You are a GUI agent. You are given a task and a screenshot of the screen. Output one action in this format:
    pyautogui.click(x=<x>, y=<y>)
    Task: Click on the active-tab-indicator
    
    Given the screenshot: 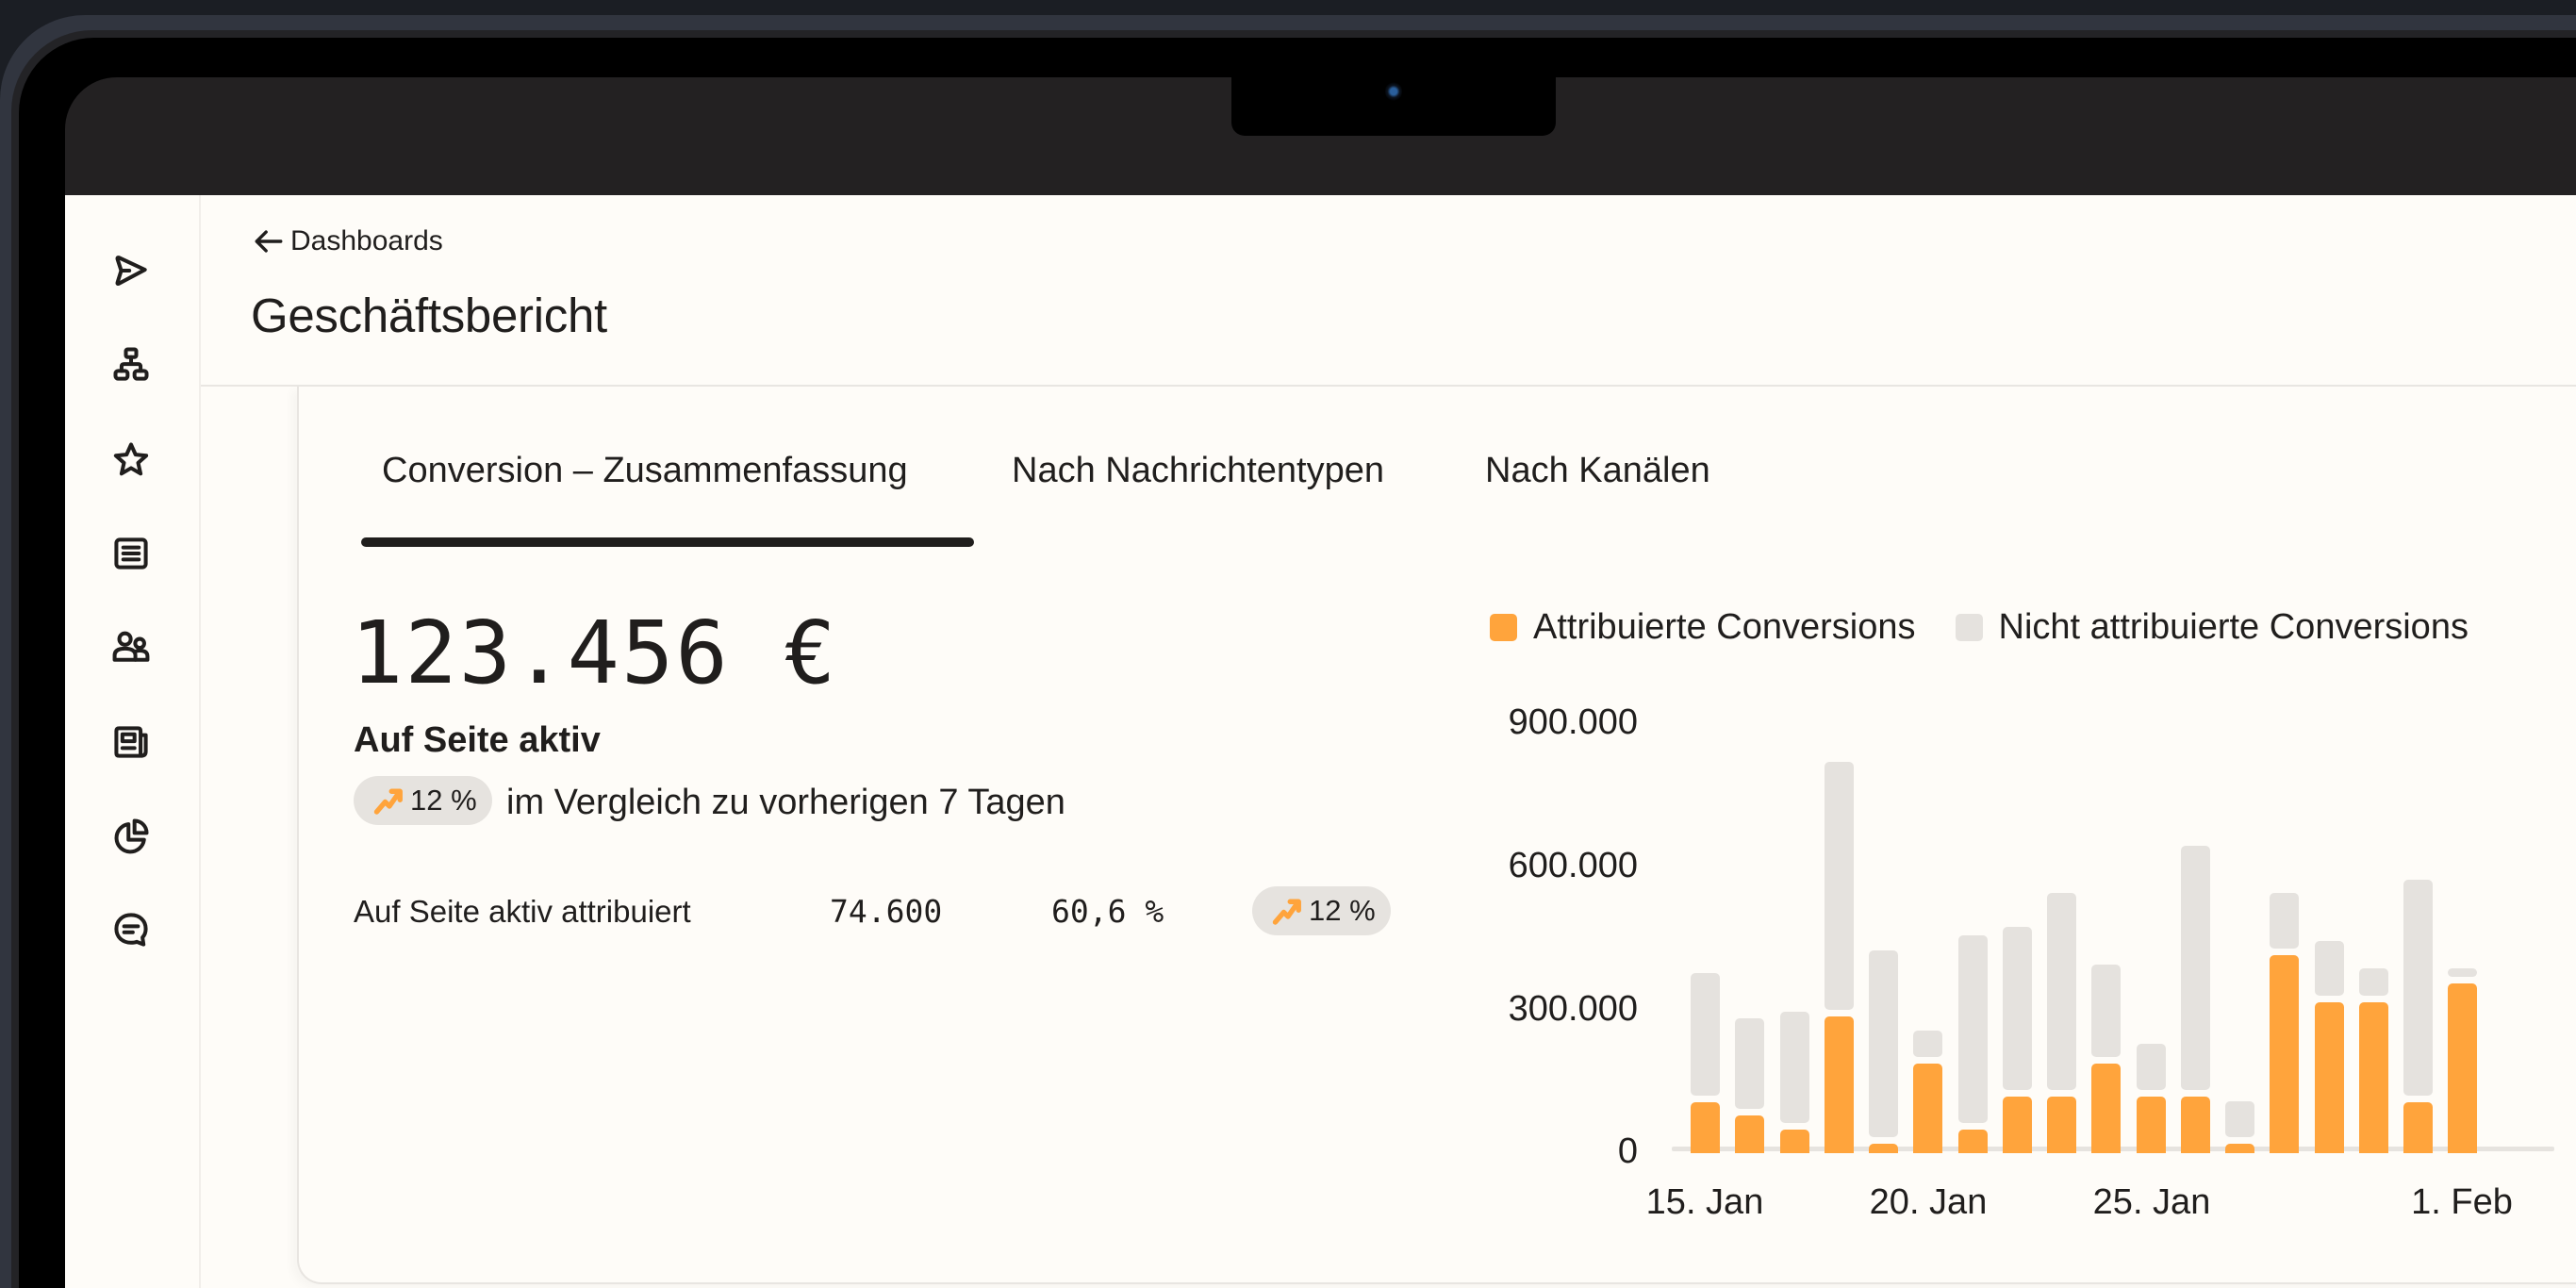 What is the action you would take?
    pyautogui.click(x=667, y=542)
    